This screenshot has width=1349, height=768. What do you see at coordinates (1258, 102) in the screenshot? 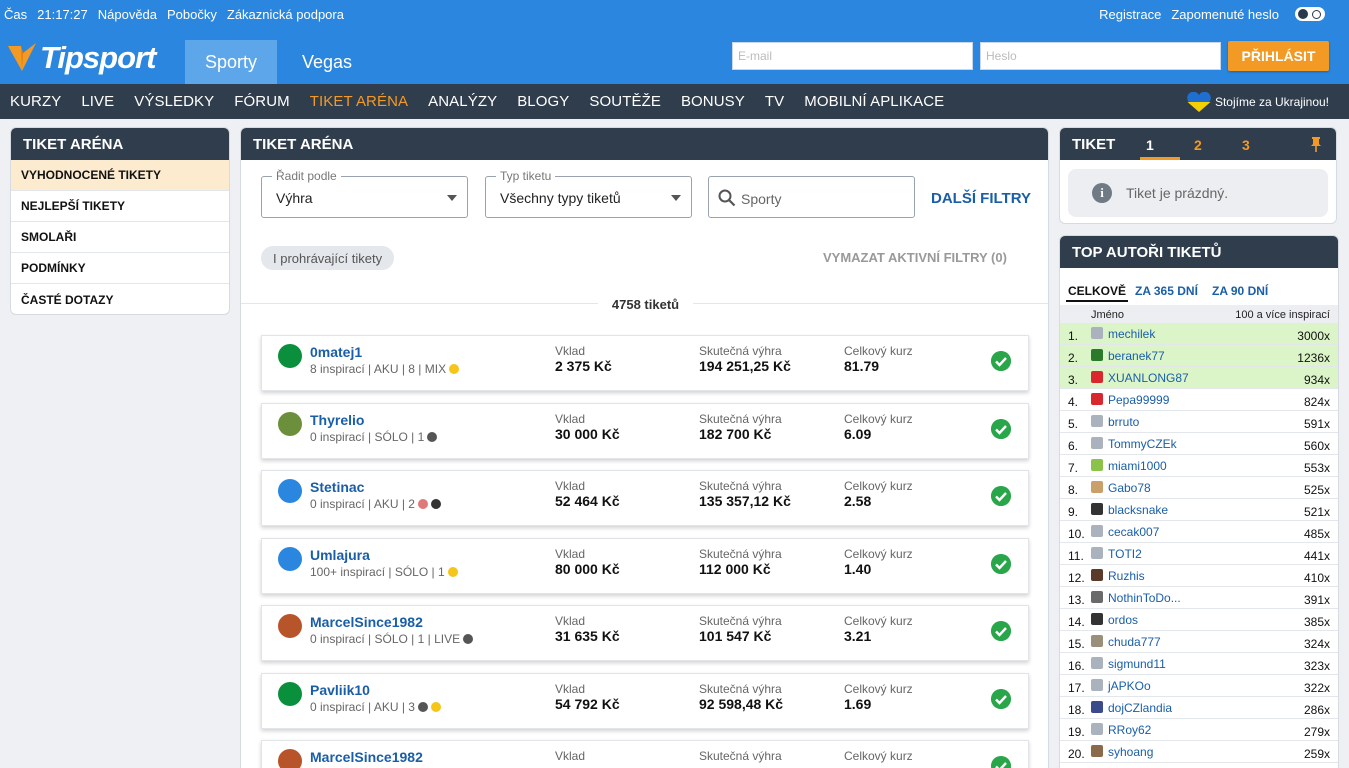
I see `ukraine-support-link: Stojíme za Ukrajinou!` at bounding box center [1258, 102].